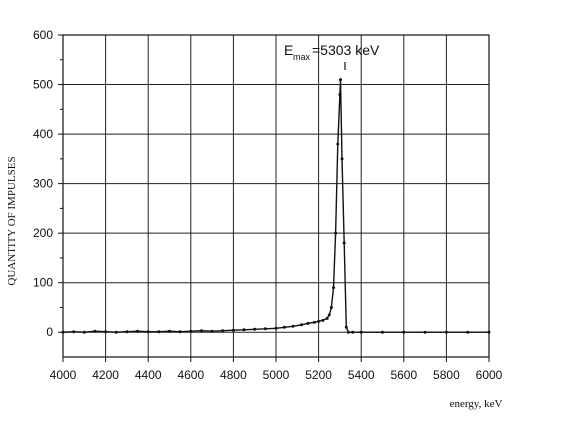  What do you see at coordinates (43, 283) in the screenshot?
I see `y-tick-label: 100` at bounding box center [43, 283].